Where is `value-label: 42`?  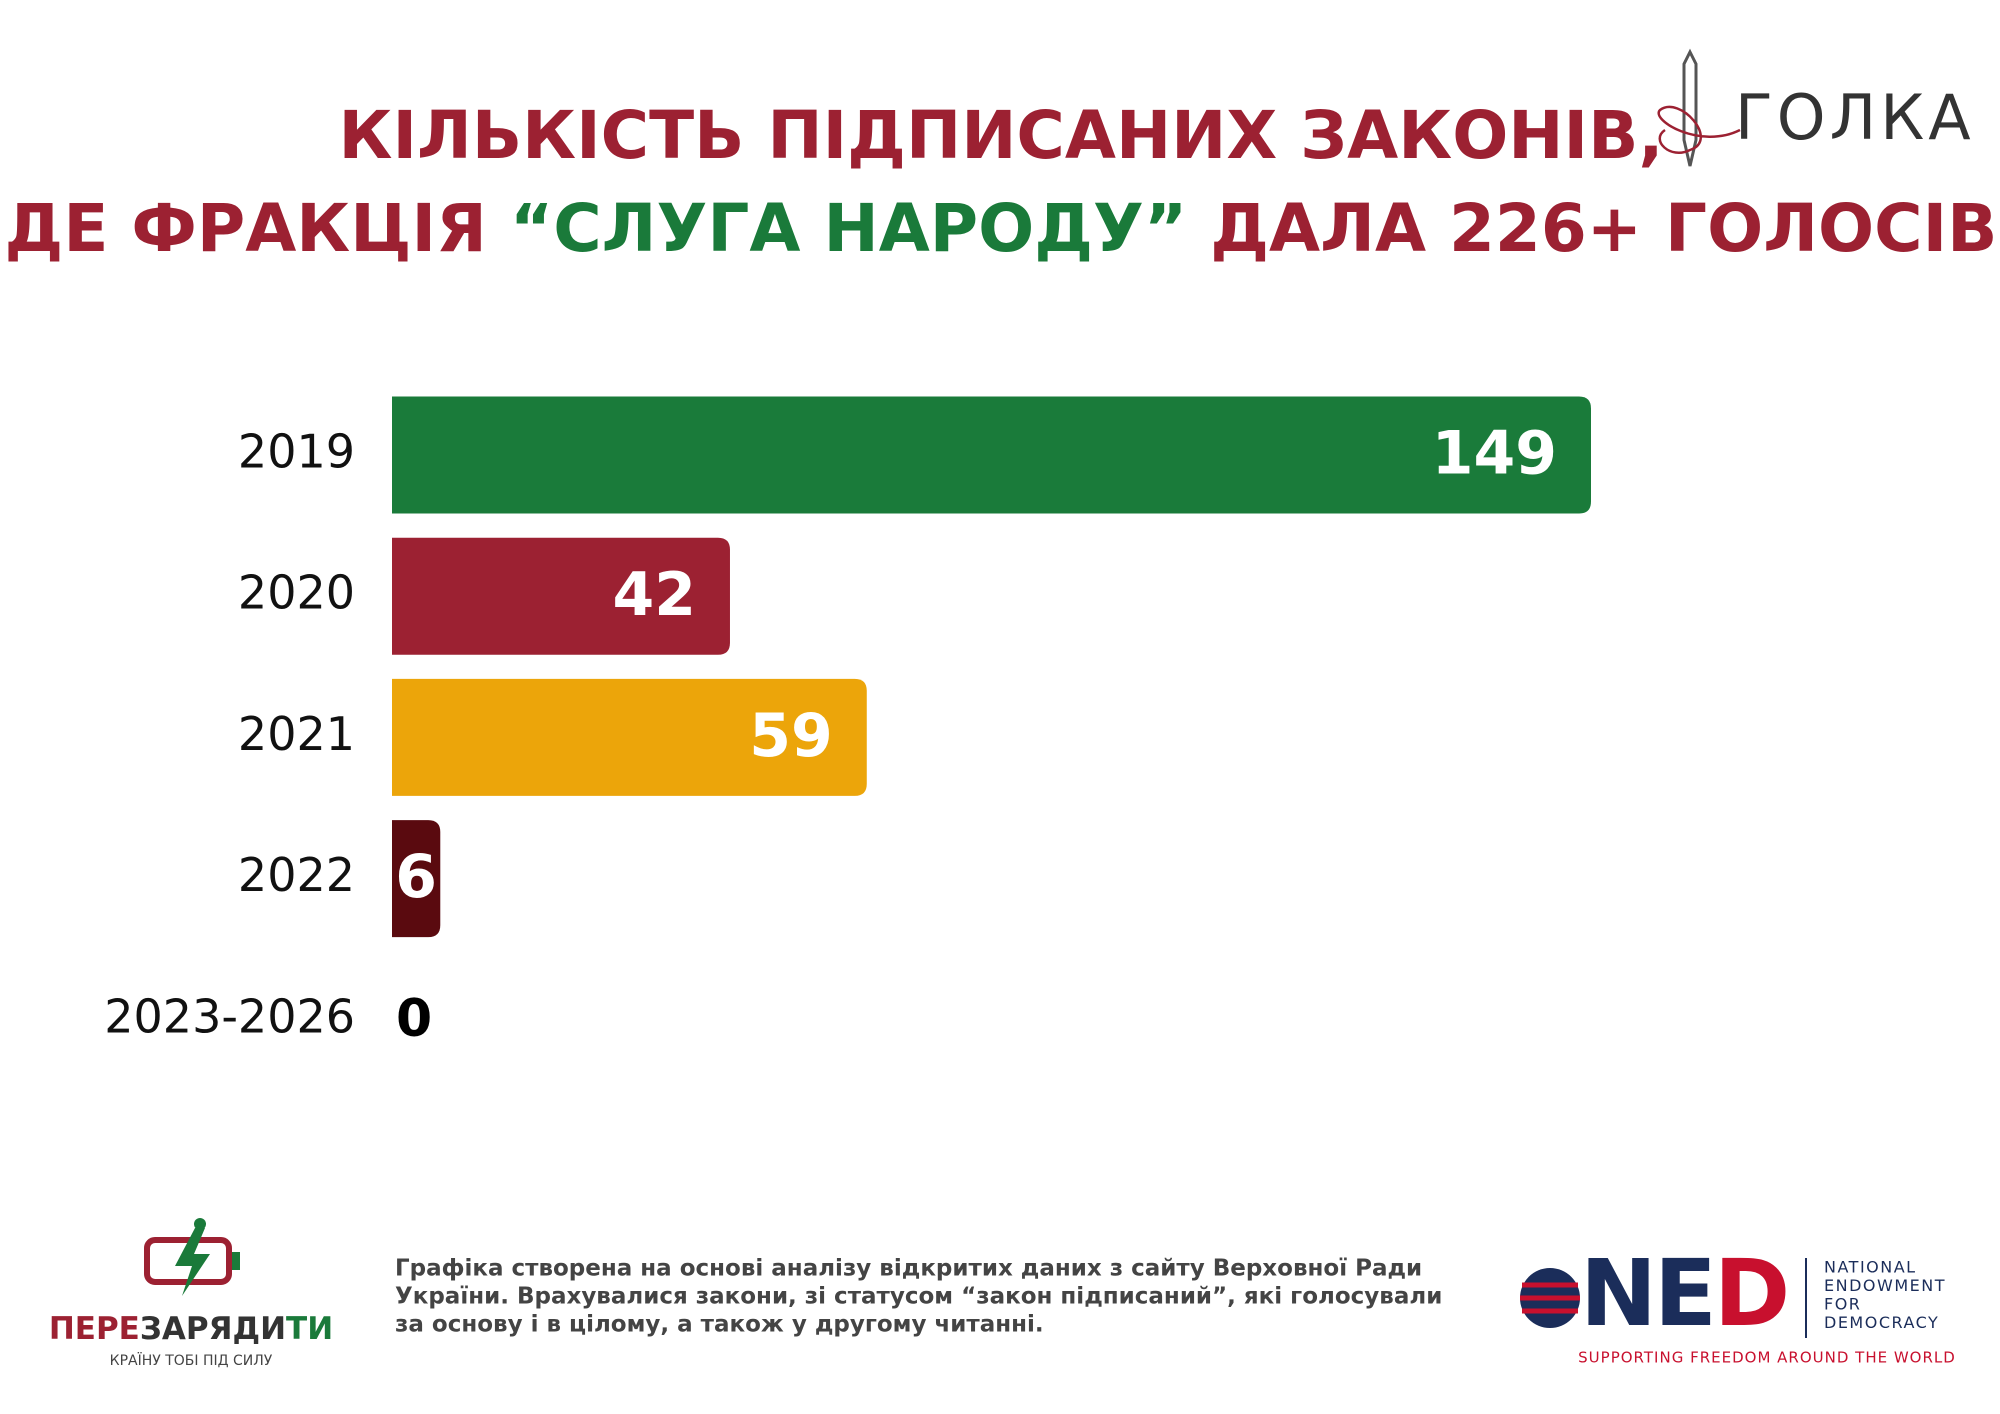 value-label: 42 is located at coordinates (654, 595).